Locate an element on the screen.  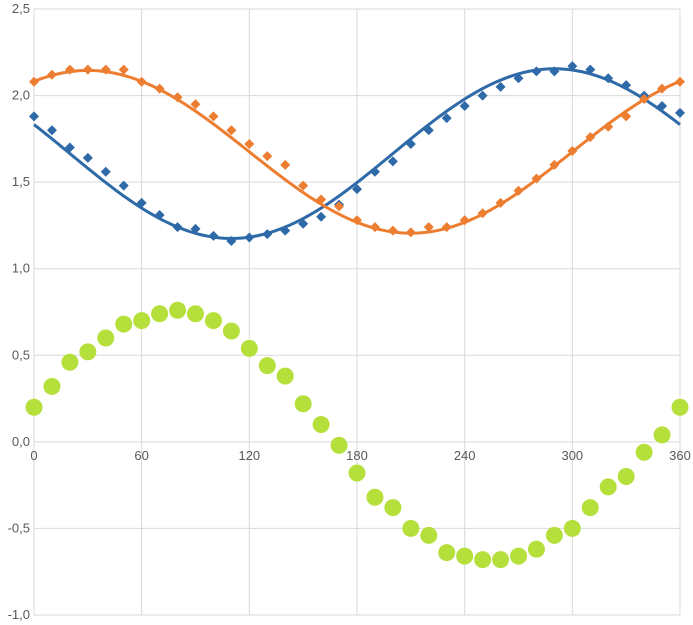
x-tick-label: 60 is located at coordinates (141, 455).